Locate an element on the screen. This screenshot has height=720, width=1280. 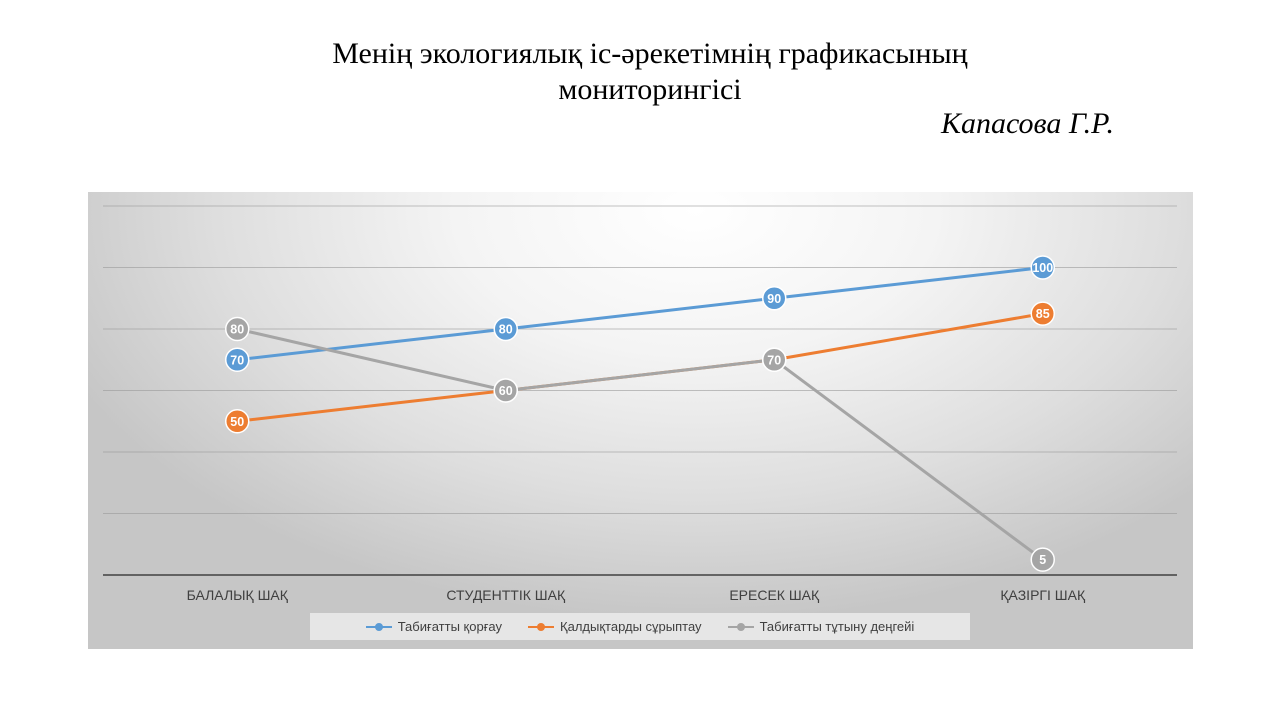
legend-label: Табиғатты қорғау is located at coordinates (450, 626).